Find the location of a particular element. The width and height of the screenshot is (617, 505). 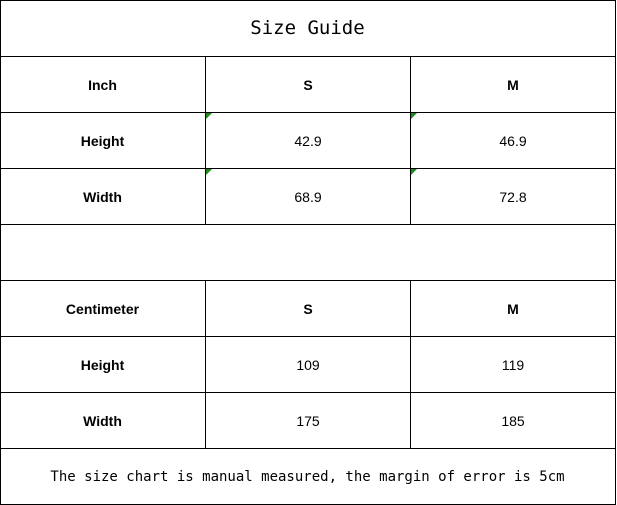

value: 46.9 is located at coordinates (513, 140).